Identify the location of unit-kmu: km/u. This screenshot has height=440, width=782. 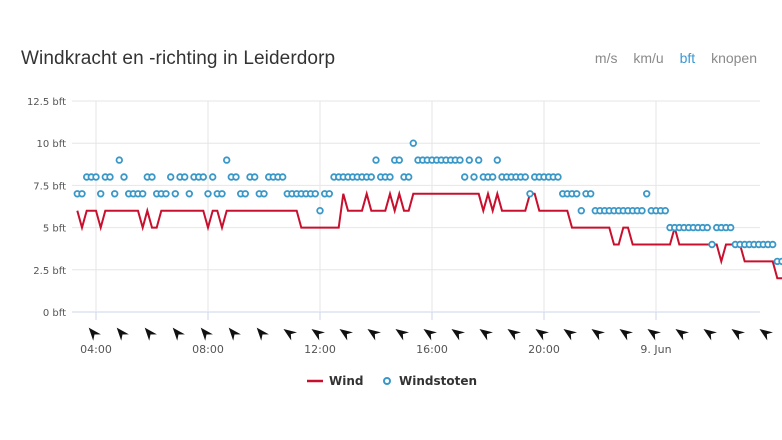
(648, 58).